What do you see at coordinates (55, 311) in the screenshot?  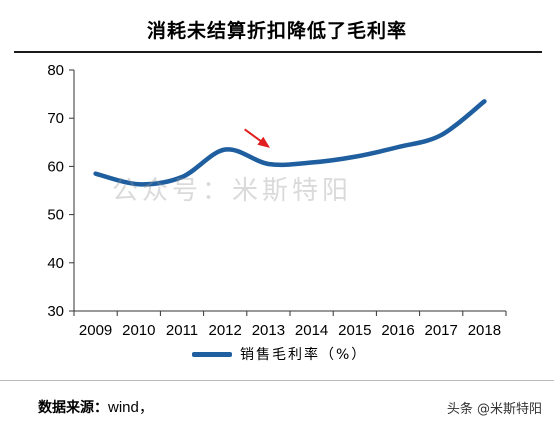 I see `y-tick-label: 30` at bounding box center [55, 311].